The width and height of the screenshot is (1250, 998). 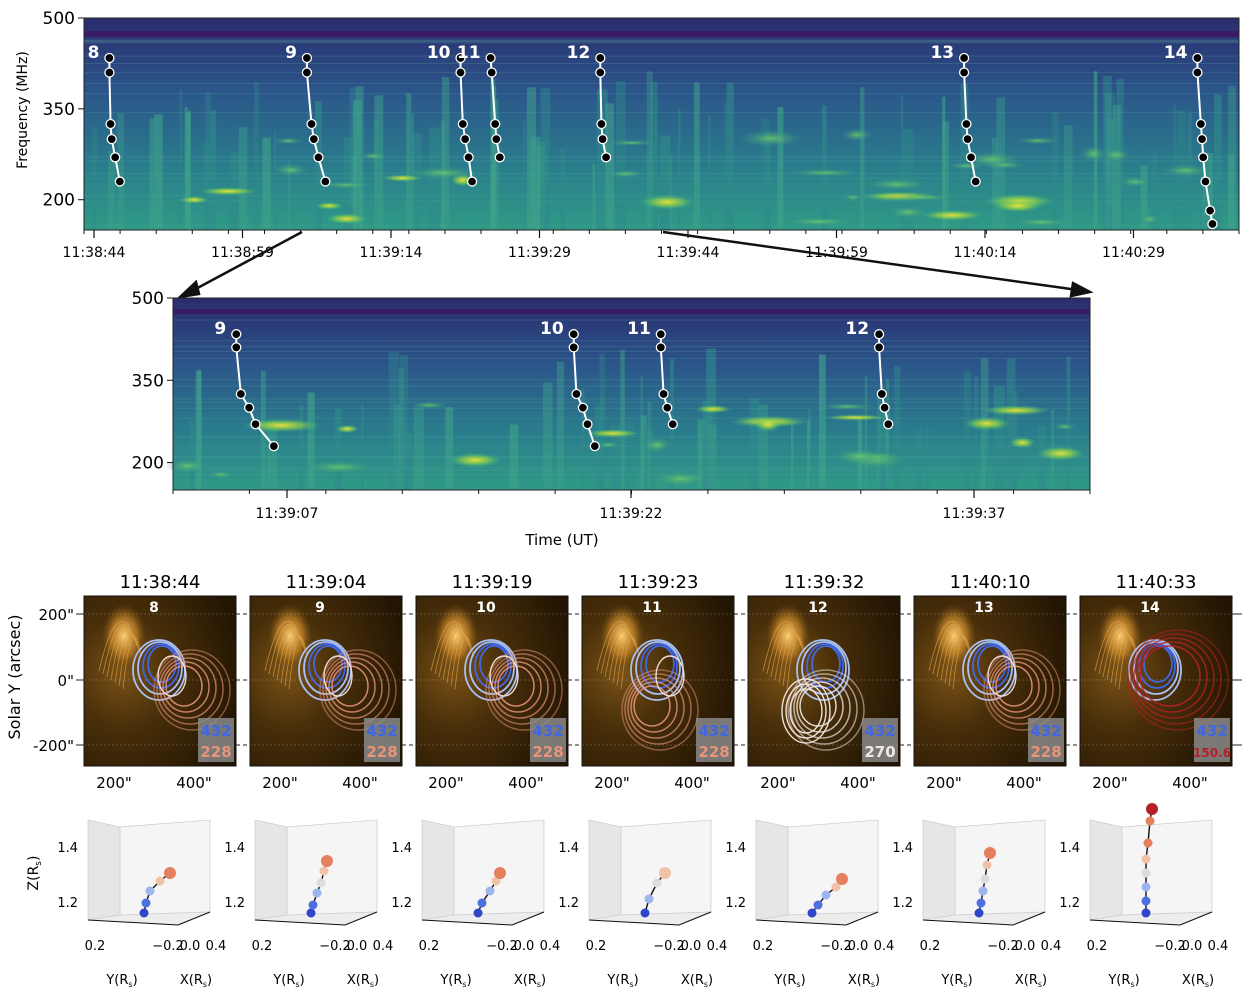 I want to click on spectrogram-top-hline, so click(x=661, y=43).